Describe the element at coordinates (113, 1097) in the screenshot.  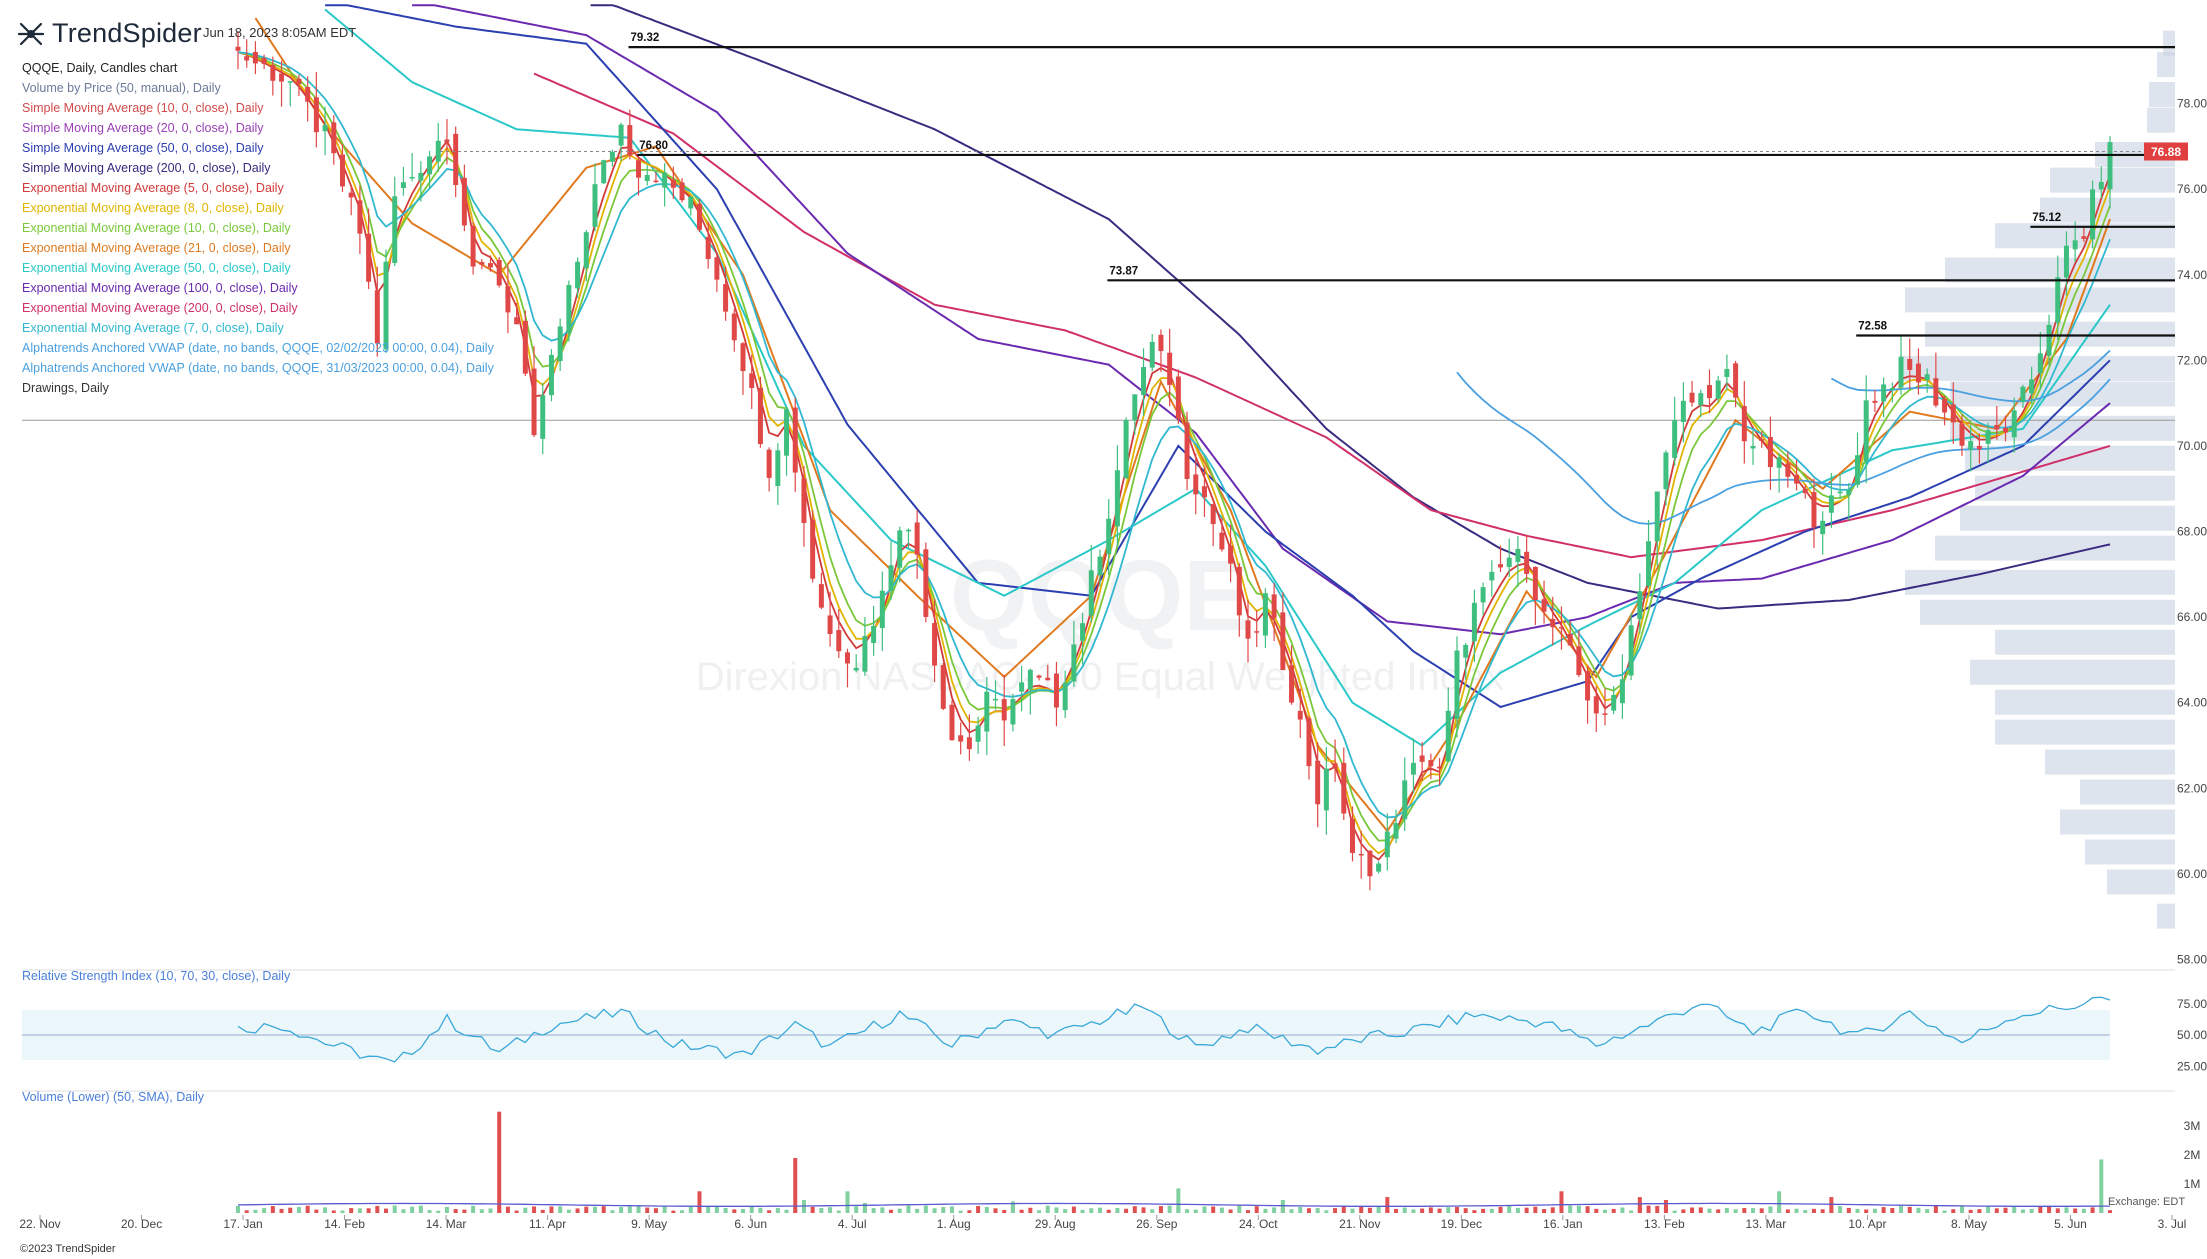
I see `volume-panel-label: Volume (Lower) (50, SMA), Daily` at that location.